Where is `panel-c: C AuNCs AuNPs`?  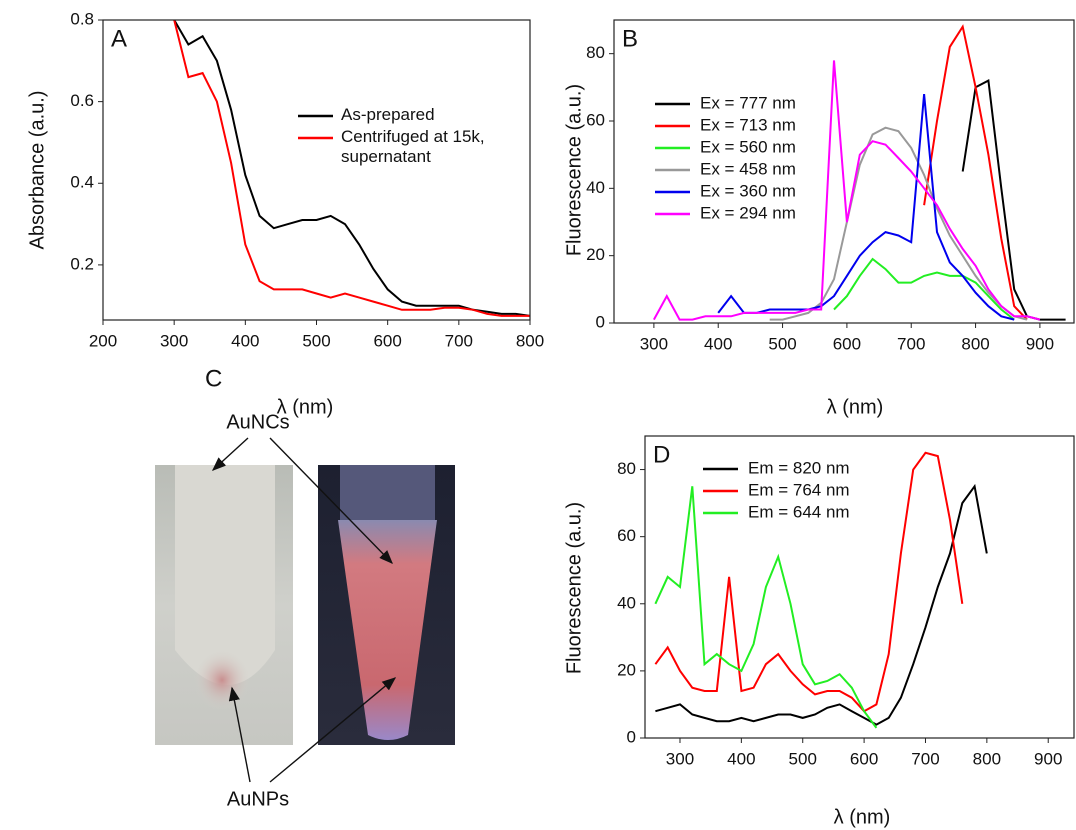 panel-c: C AuNCs AuNPs is located at coordinates (305, 587).